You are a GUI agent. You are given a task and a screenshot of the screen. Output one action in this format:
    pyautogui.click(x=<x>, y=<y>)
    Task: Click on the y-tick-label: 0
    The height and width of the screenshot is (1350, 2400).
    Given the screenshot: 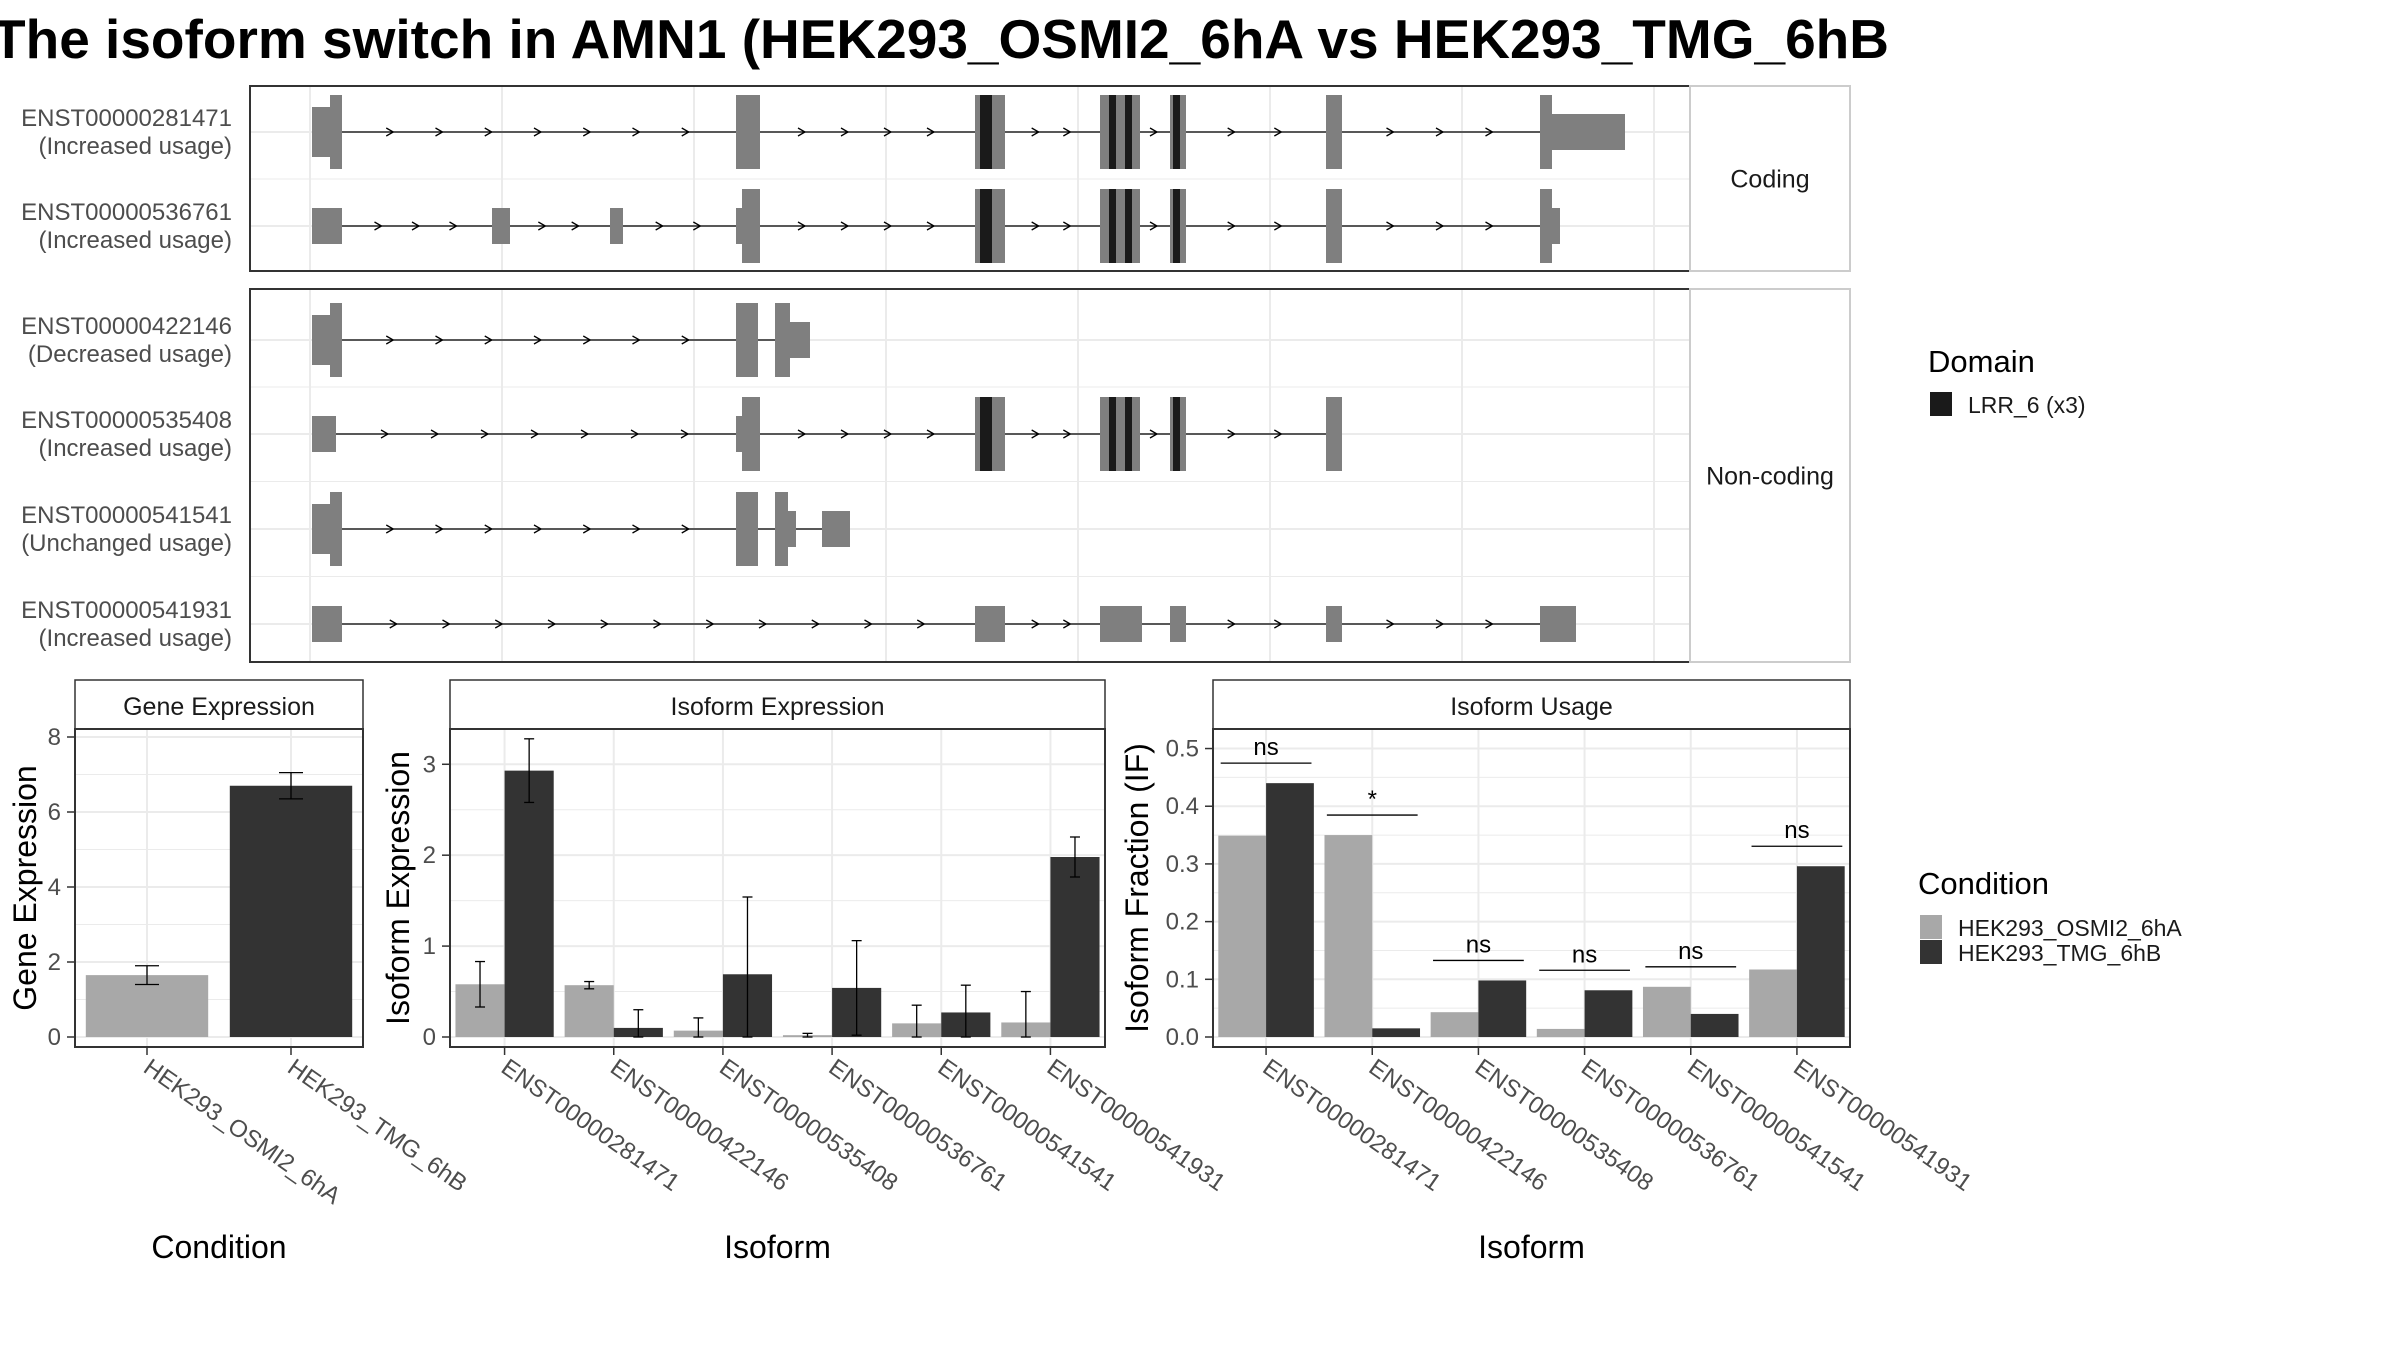 What is the action you would take?
    pyautogui.click(x=429, y=1037)
    